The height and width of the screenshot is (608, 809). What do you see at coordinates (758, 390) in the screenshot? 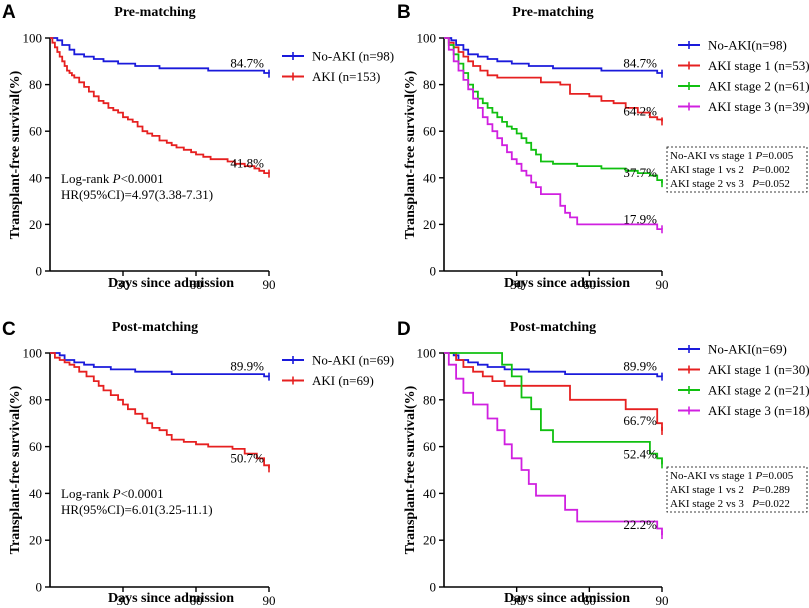
I see `legend-label: AKI stage 2 (n=21)` at bounding box center [758, 390].